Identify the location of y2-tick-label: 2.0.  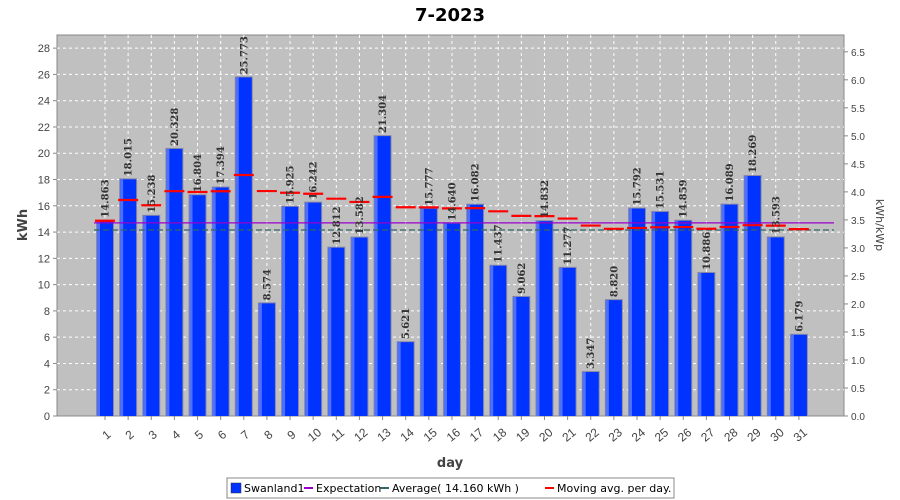
(858, 305).